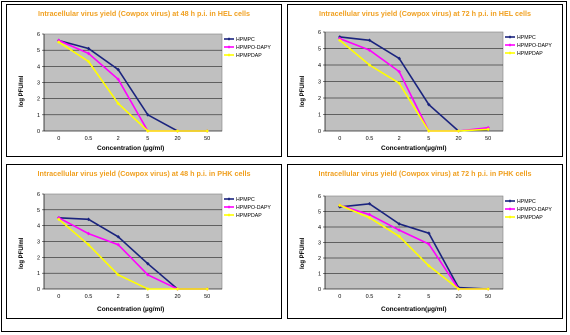 The width and height of the screenshot is (570, 335). I want to click on x-axis-label: Concentration(µg/ml), so click(414, 148).